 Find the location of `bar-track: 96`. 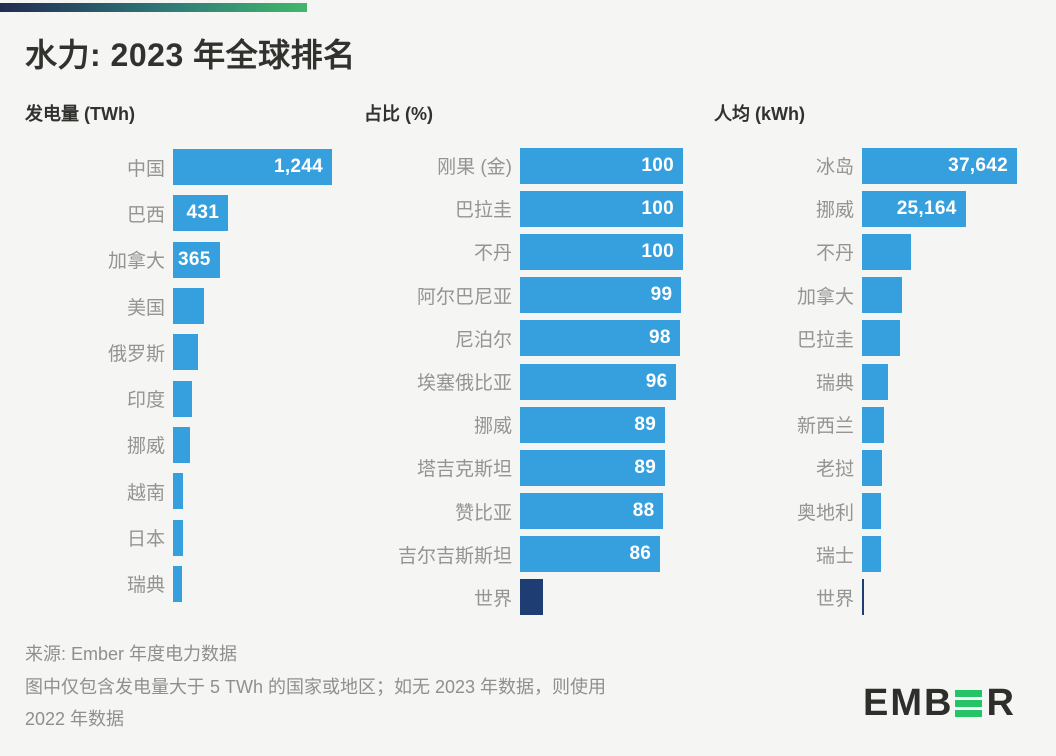

bar-track: 96 is located at coordinates (607, 381).